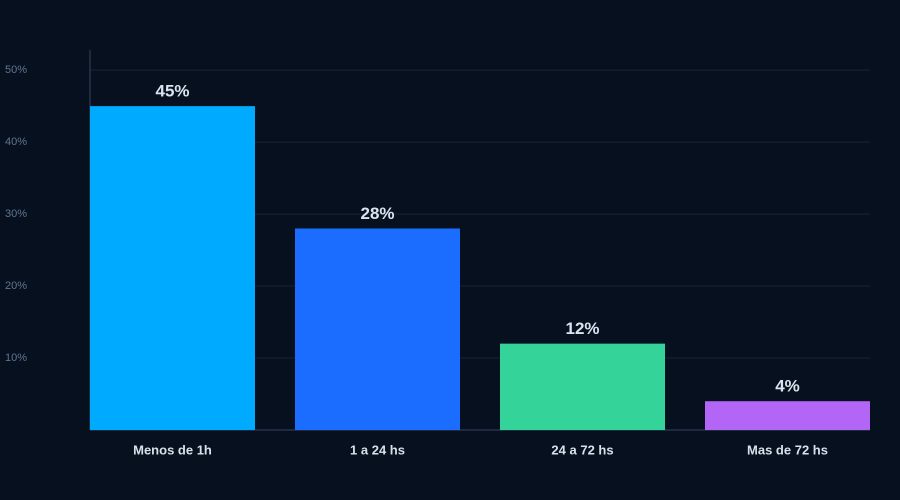 The width and height of the screenshot is (900, 500). I want to click on data-label: 45%, so click(172, 91).